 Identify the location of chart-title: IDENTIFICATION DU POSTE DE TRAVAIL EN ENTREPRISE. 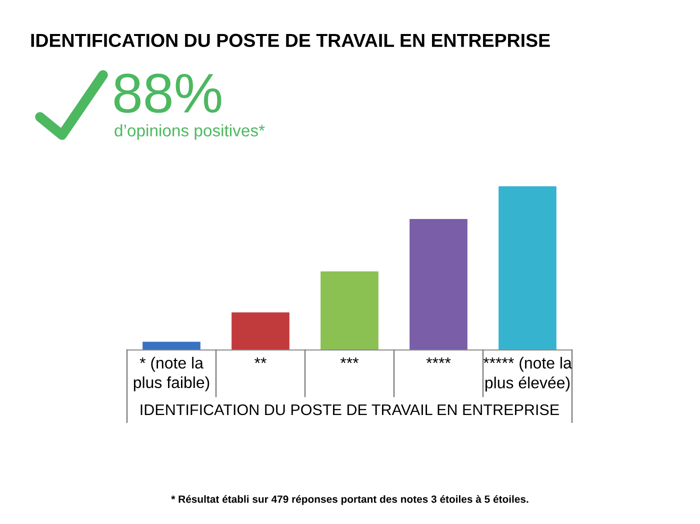
(290, 41).